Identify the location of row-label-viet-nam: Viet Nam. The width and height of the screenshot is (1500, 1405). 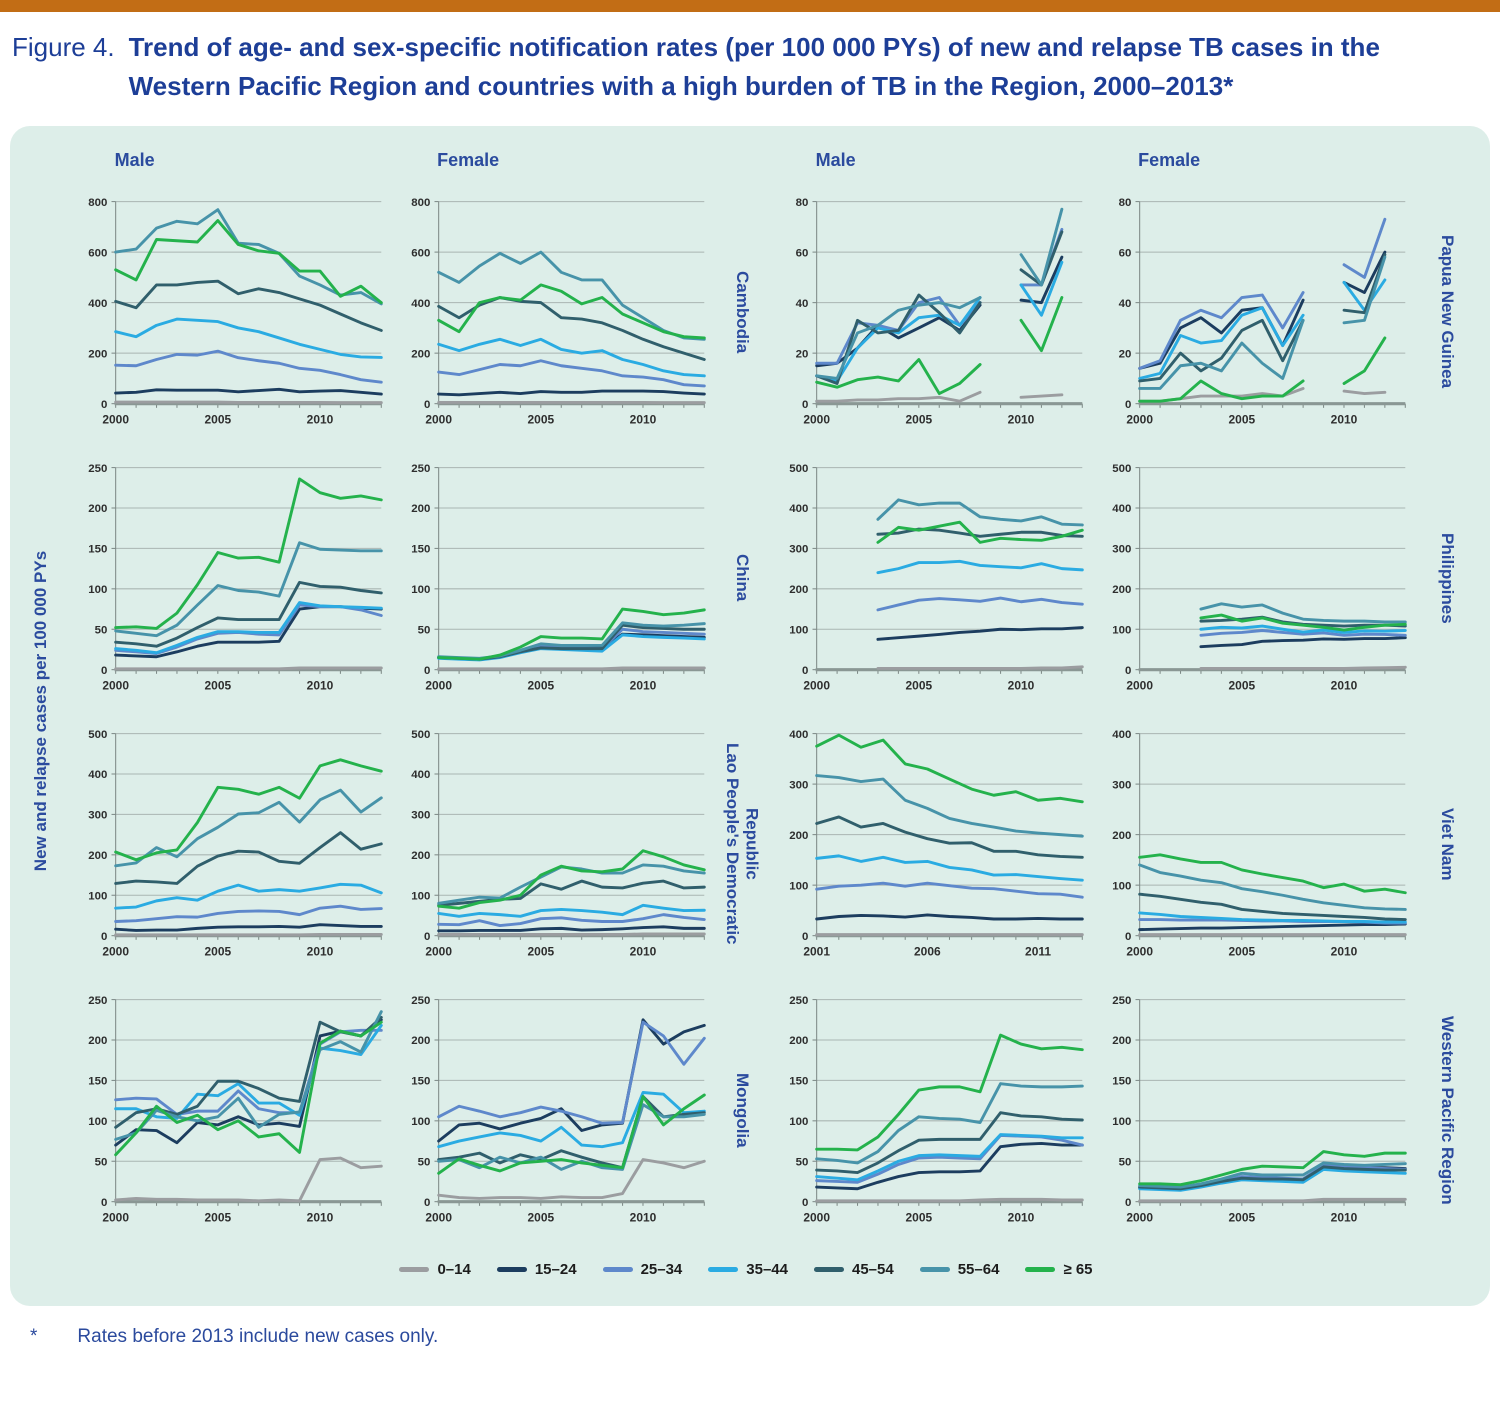
(1447, 844).